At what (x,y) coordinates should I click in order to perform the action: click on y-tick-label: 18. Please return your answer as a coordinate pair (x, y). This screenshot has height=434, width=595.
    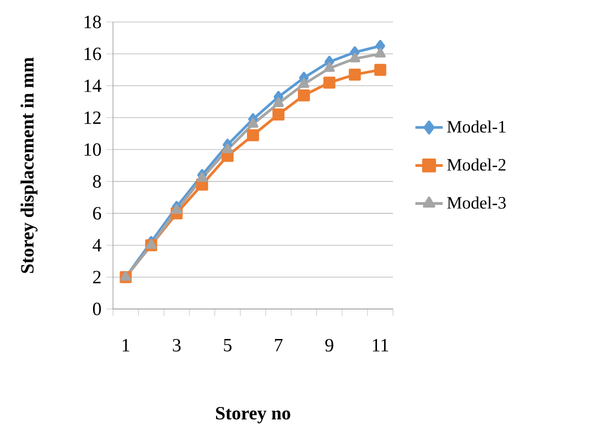
    Looking at the image, I should click on (92, 22).